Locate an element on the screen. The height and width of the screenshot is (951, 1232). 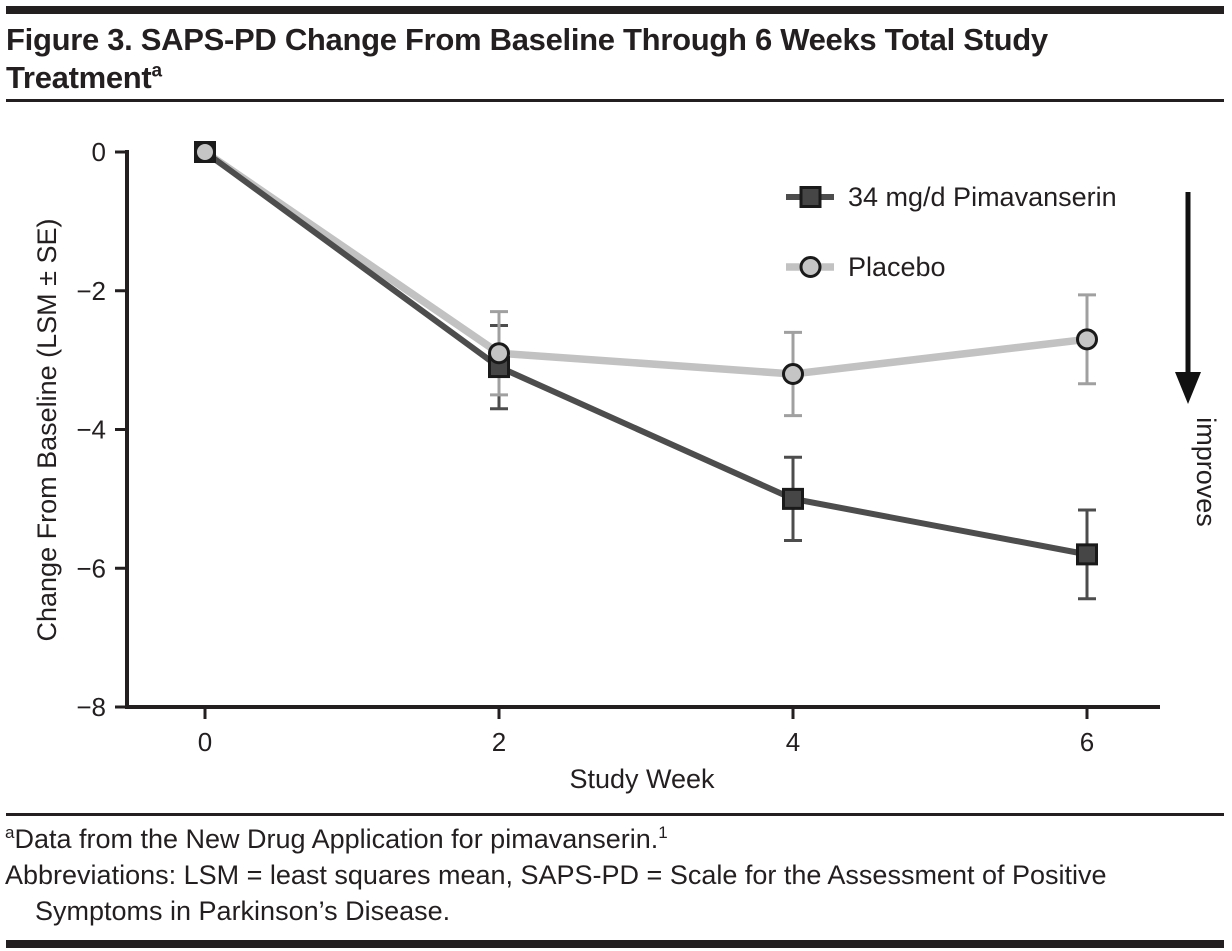
y-tick-label: −8 is located at coordinates (91, 707).